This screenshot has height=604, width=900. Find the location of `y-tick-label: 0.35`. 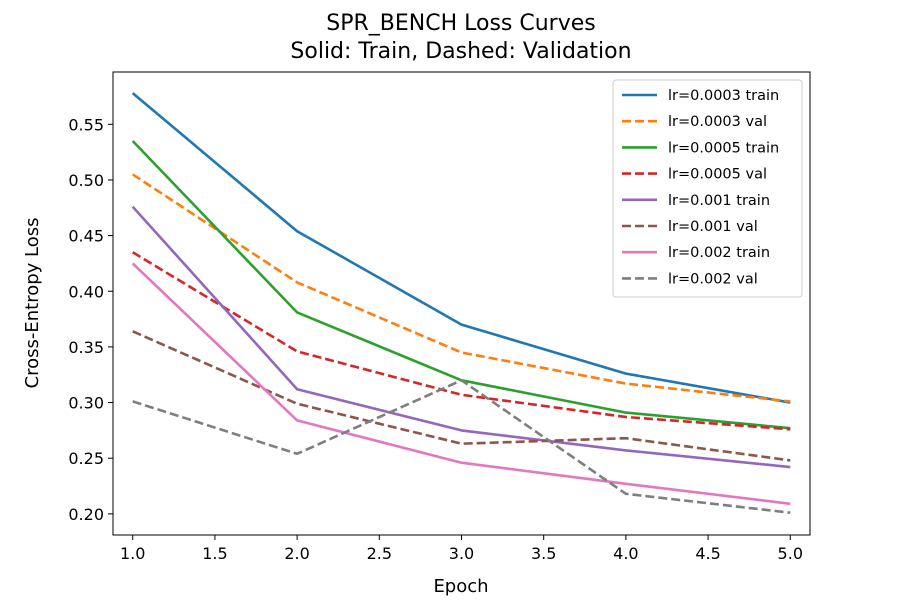

y-tick-label: 0.35 is located at coordinates (86, 347).